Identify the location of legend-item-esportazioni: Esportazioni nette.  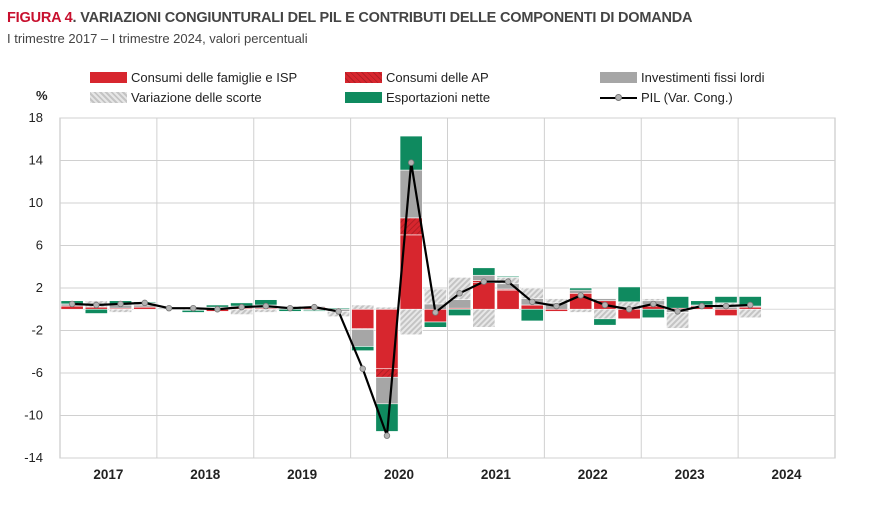
(417, 97).